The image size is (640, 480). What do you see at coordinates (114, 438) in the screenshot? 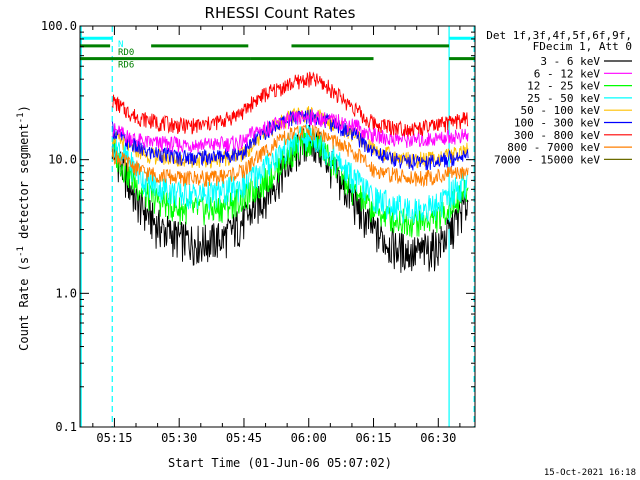
I see `x-tick-label-0: 05:15` at bounding box center [114, 438].